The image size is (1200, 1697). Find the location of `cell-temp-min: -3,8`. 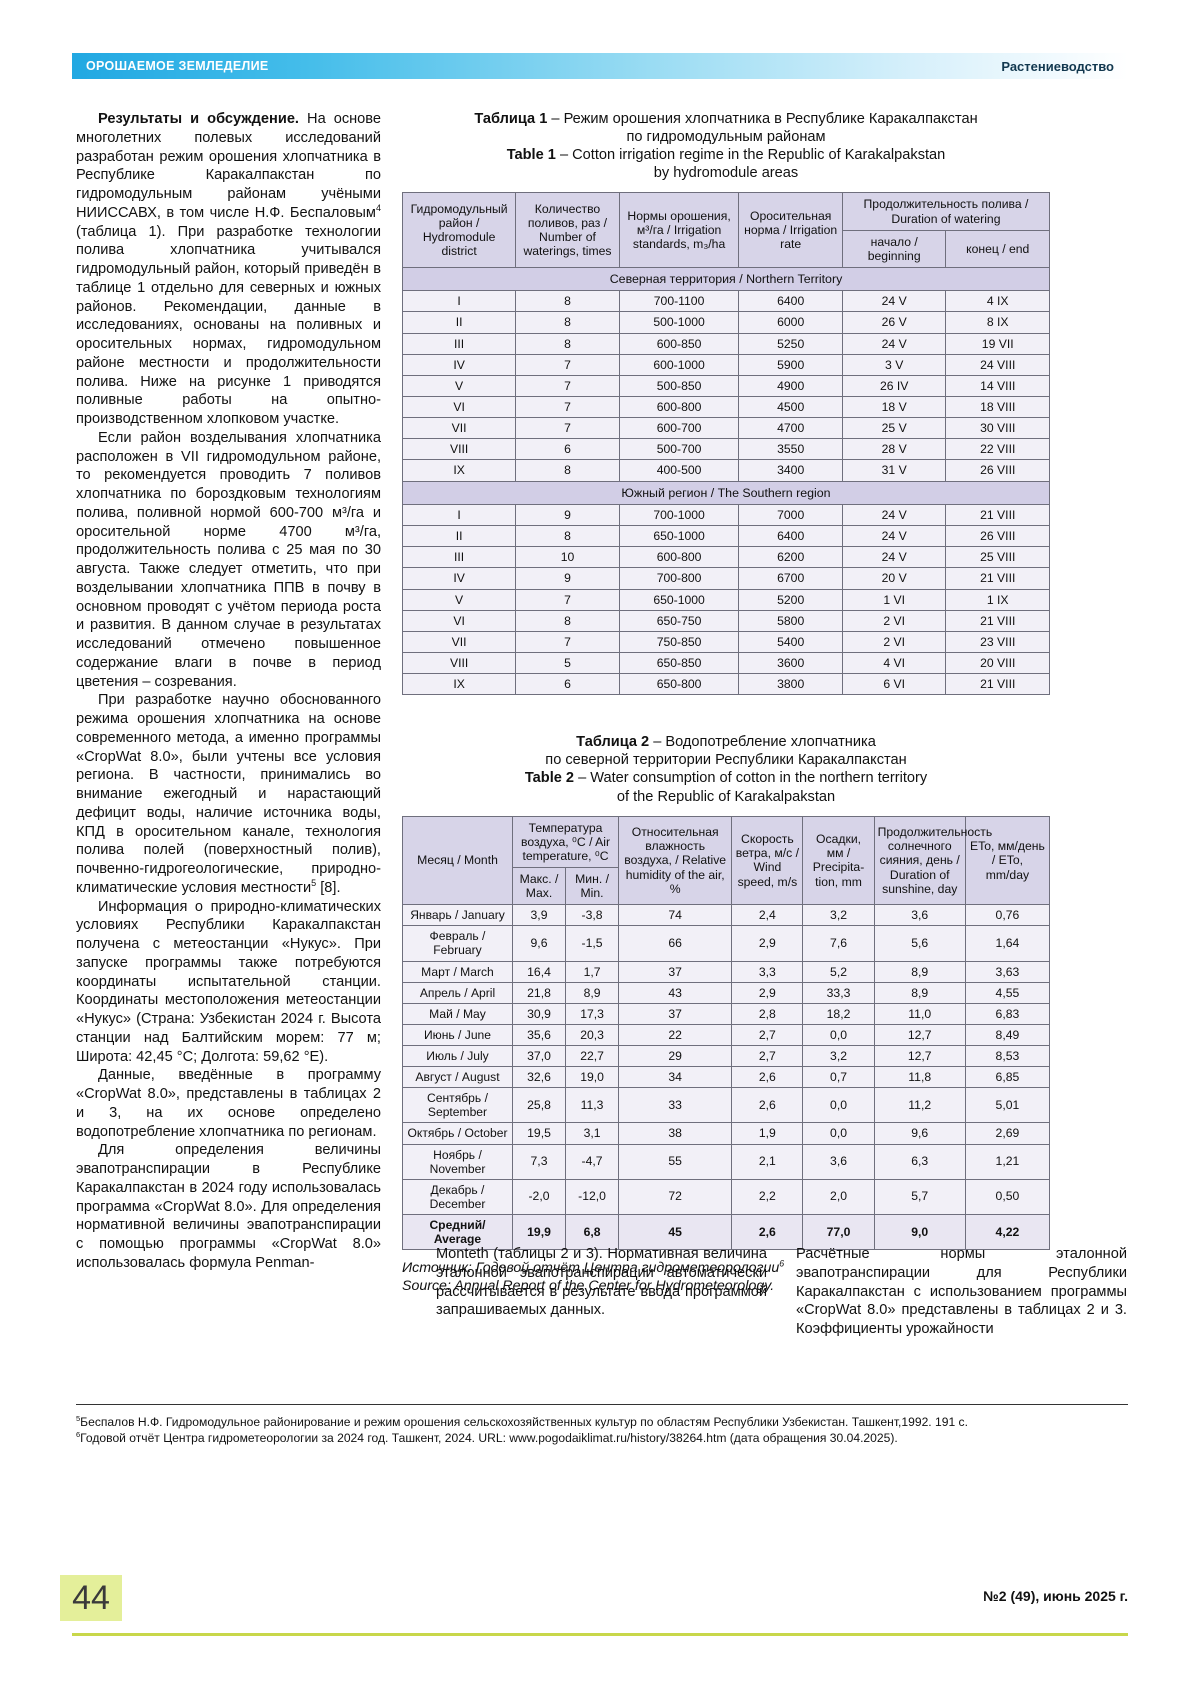

cell-temp-min: -3,8 is located at coordinates (592, 915).